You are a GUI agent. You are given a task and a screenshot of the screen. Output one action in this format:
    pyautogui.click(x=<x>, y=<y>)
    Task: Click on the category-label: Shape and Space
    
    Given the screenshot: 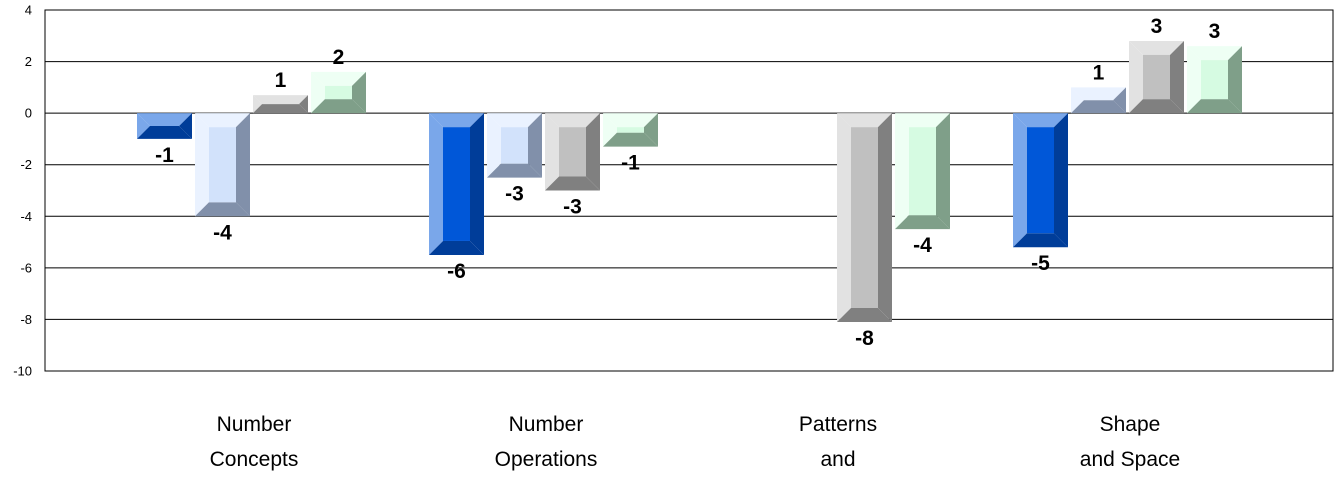 What is the action you would take?
    pyautogui.click(x=1130, y=442)
    